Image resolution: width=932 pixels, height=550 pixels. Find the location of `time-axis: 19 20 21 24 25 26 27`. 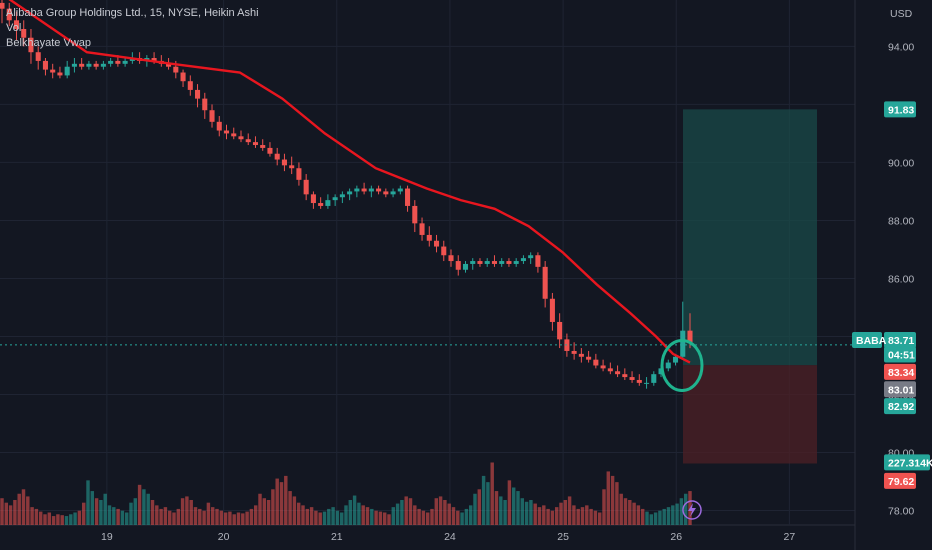

time-axis: 19 20 21 24 25 26 27 is located at coordinates (448, 537).